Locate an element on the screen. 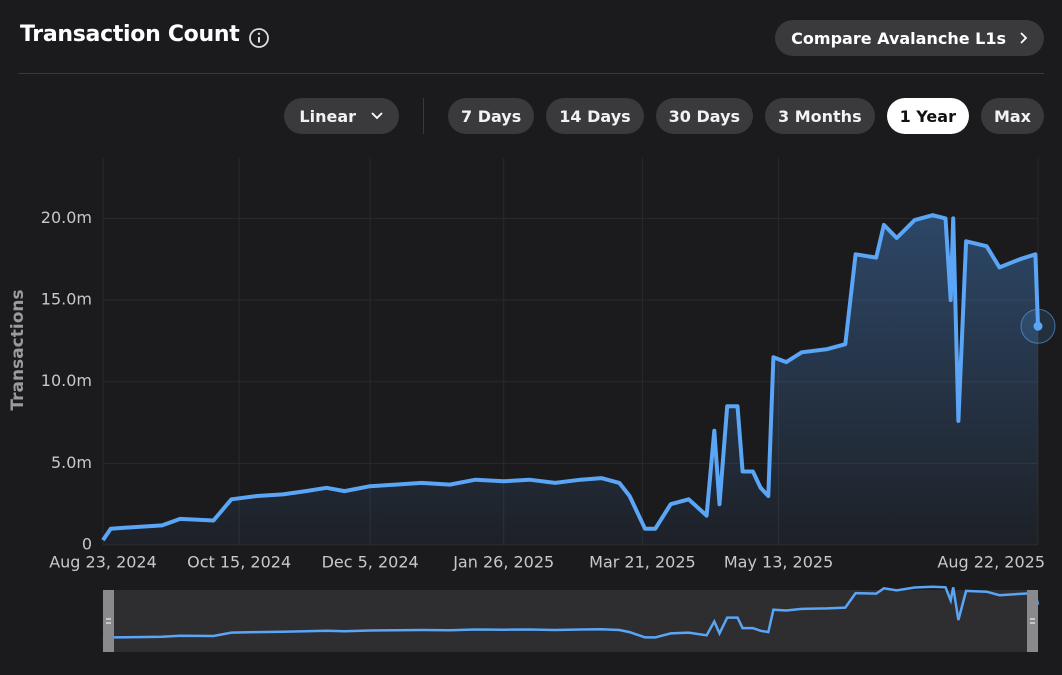 The height and width of the screenshot is (675, 1062). x-tick-label: Mar 21, 2025 is located at coordinates (642, 562).